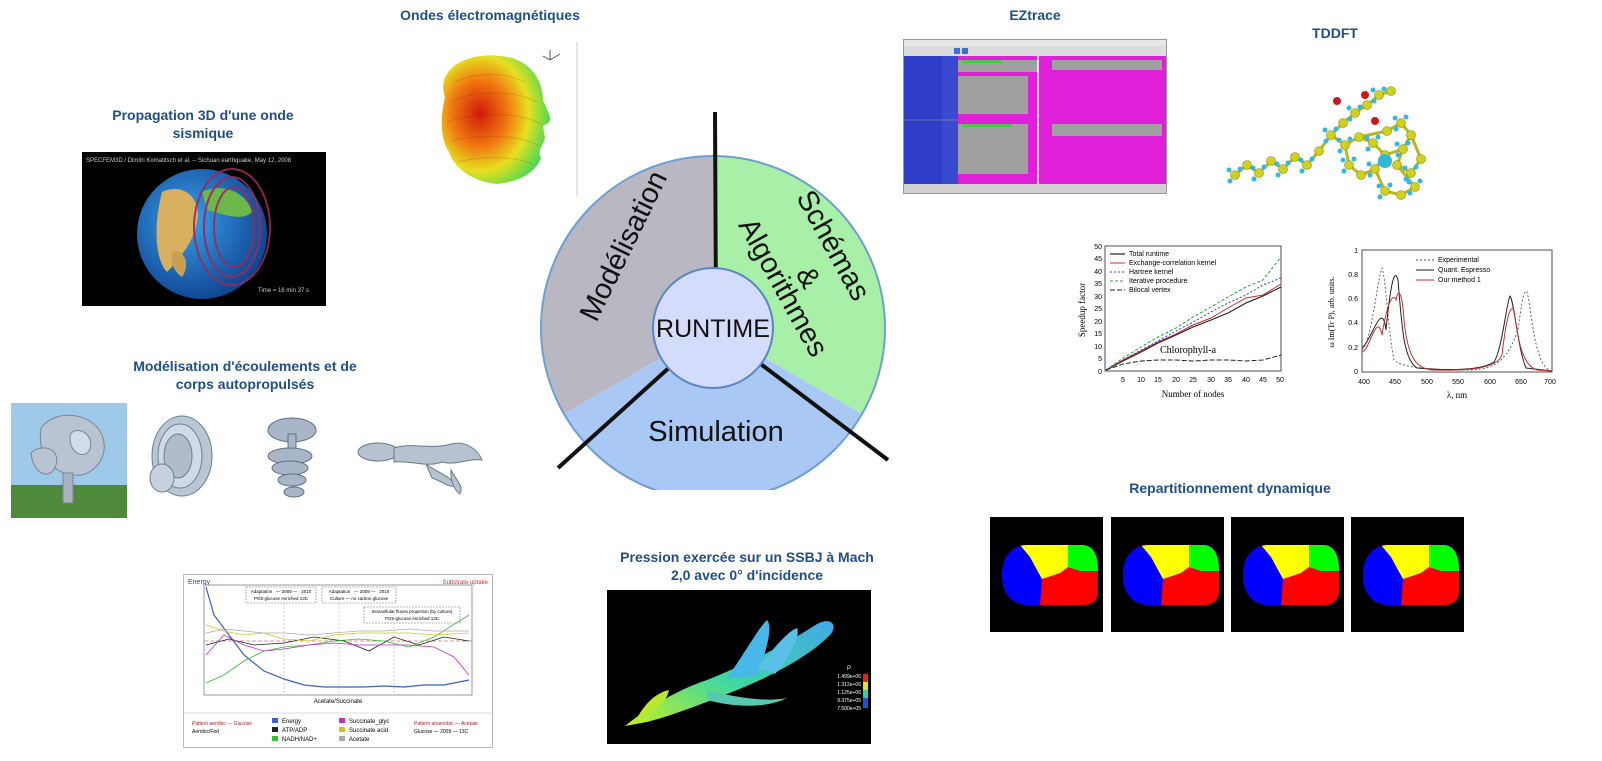 The height and width of the screenshot is (761, 1602). What do you see at coordinates (412, 618) in the screenshot?
I see `metabolism-box3-line2: PG5-glucose enriched 13C` at bounding box center [412, 618].